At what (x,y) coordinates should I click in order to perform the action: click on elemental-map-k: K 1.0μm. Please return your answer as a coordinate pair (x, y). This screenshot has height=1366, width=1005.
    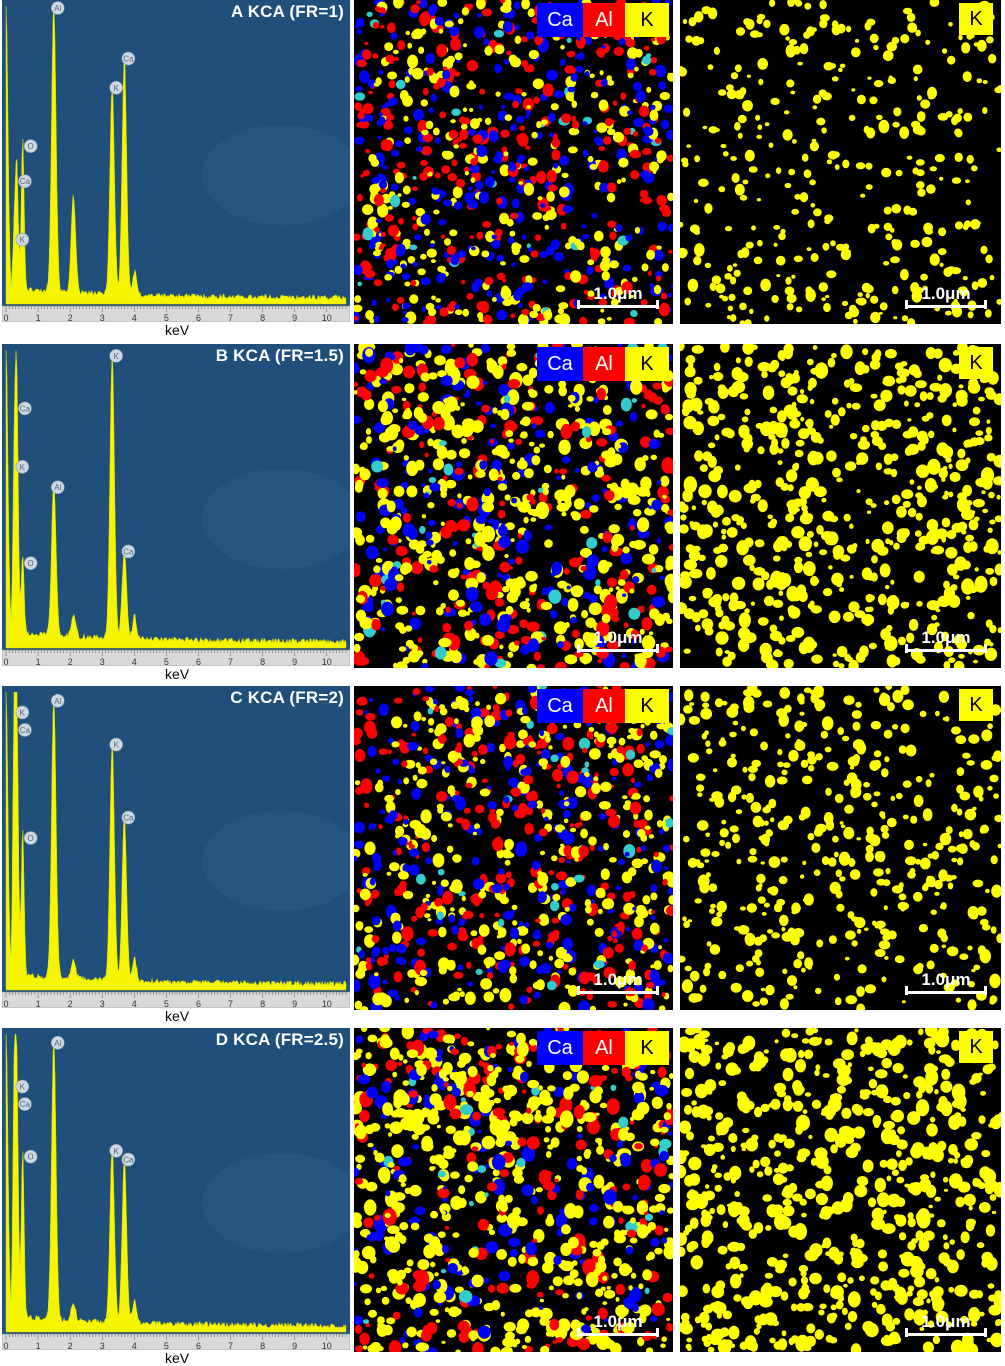
    Looking at the image, I should click on (840, 848).